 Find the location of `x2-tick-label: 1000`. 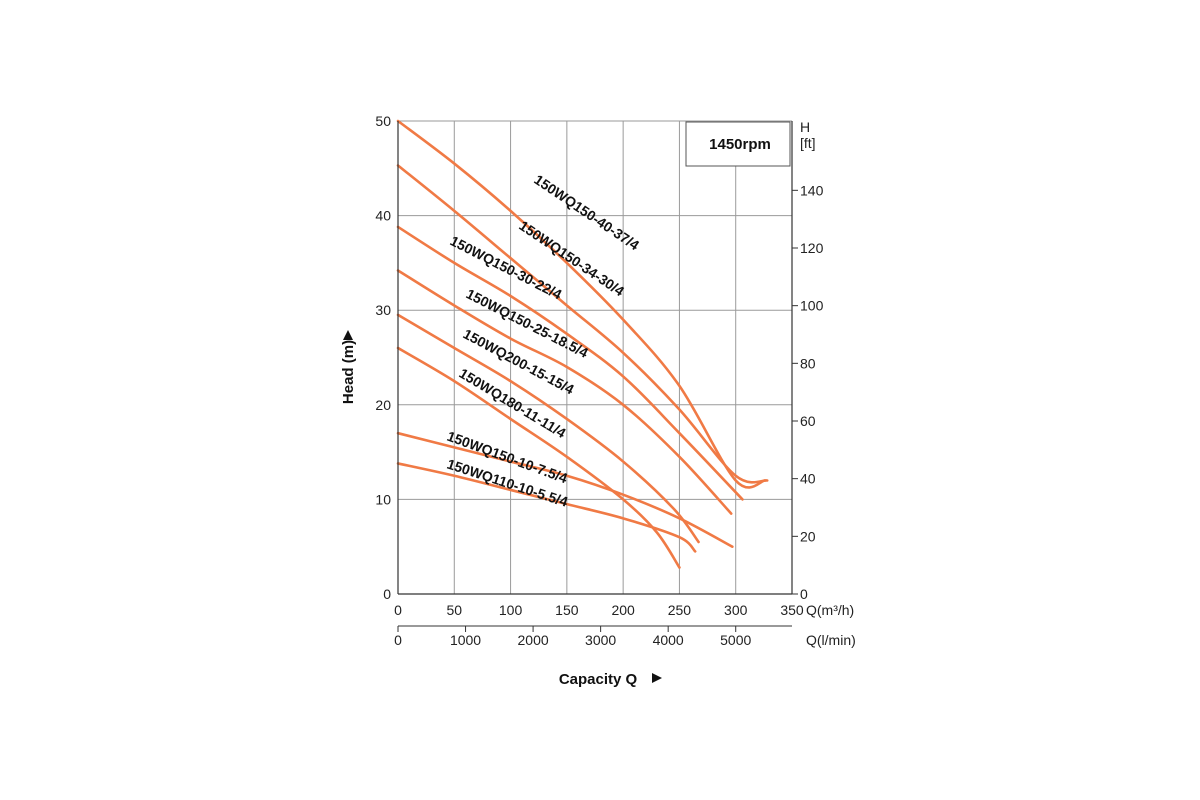

x2-tick-label: 1000 is located at coordinates (465, 640).